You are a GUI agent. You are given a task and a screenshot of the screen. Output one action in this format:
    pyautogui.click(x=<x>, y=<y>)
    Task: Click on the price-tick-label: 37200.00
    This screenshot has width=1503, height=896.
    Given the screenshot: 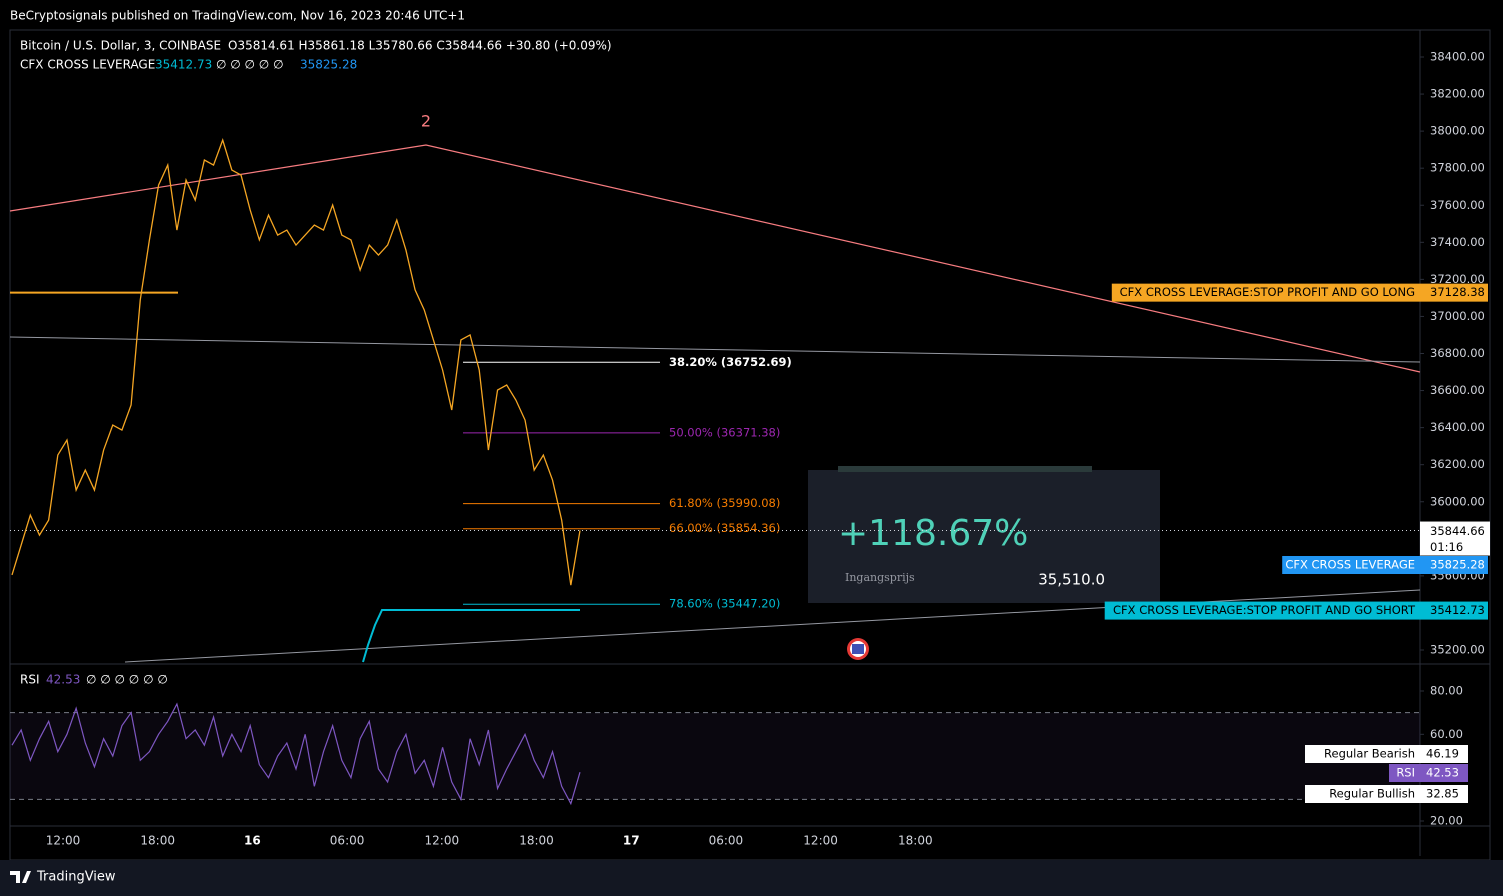 What is the action you would take?
    pyautogui.click(x=1457, y=279)
    